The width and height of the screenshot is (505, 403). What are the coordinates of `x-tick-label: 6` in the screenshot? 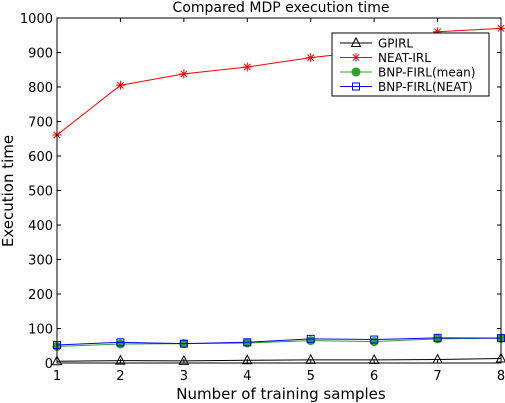 It's located at (374, 376).